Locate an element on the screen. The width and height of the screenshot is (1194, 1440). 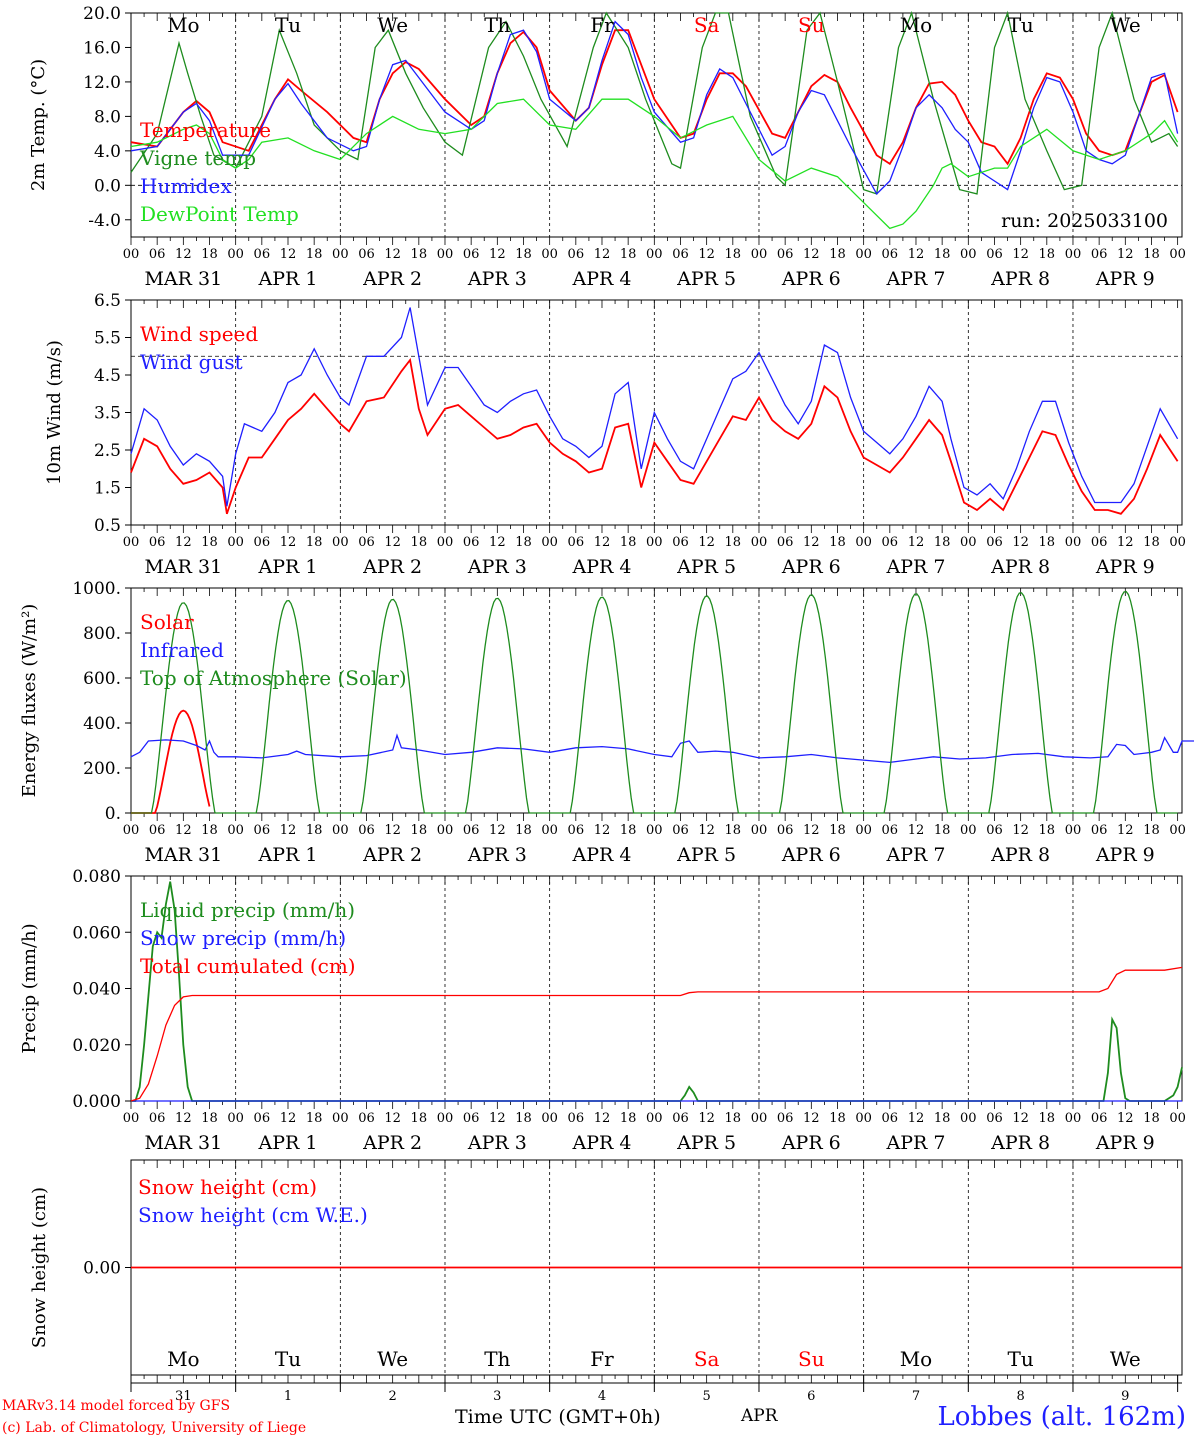
x-date-label: APR 7 is located at coordinates (916, 279).